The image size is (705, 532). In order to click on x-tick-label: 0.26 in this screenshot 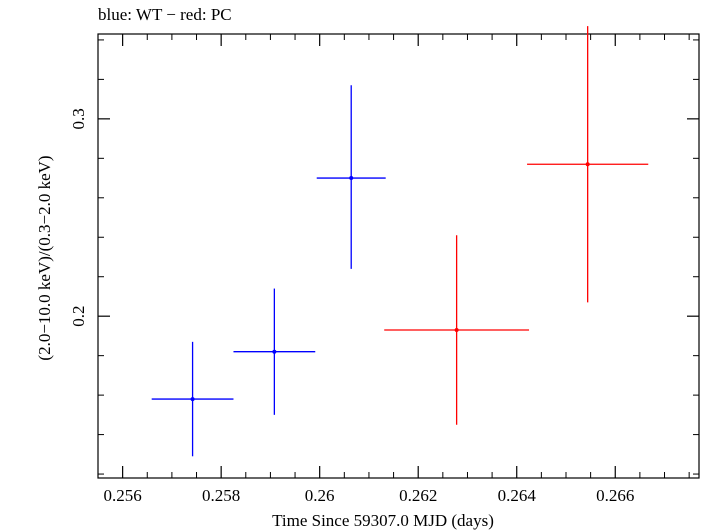, I will do `click(320, 495)`.